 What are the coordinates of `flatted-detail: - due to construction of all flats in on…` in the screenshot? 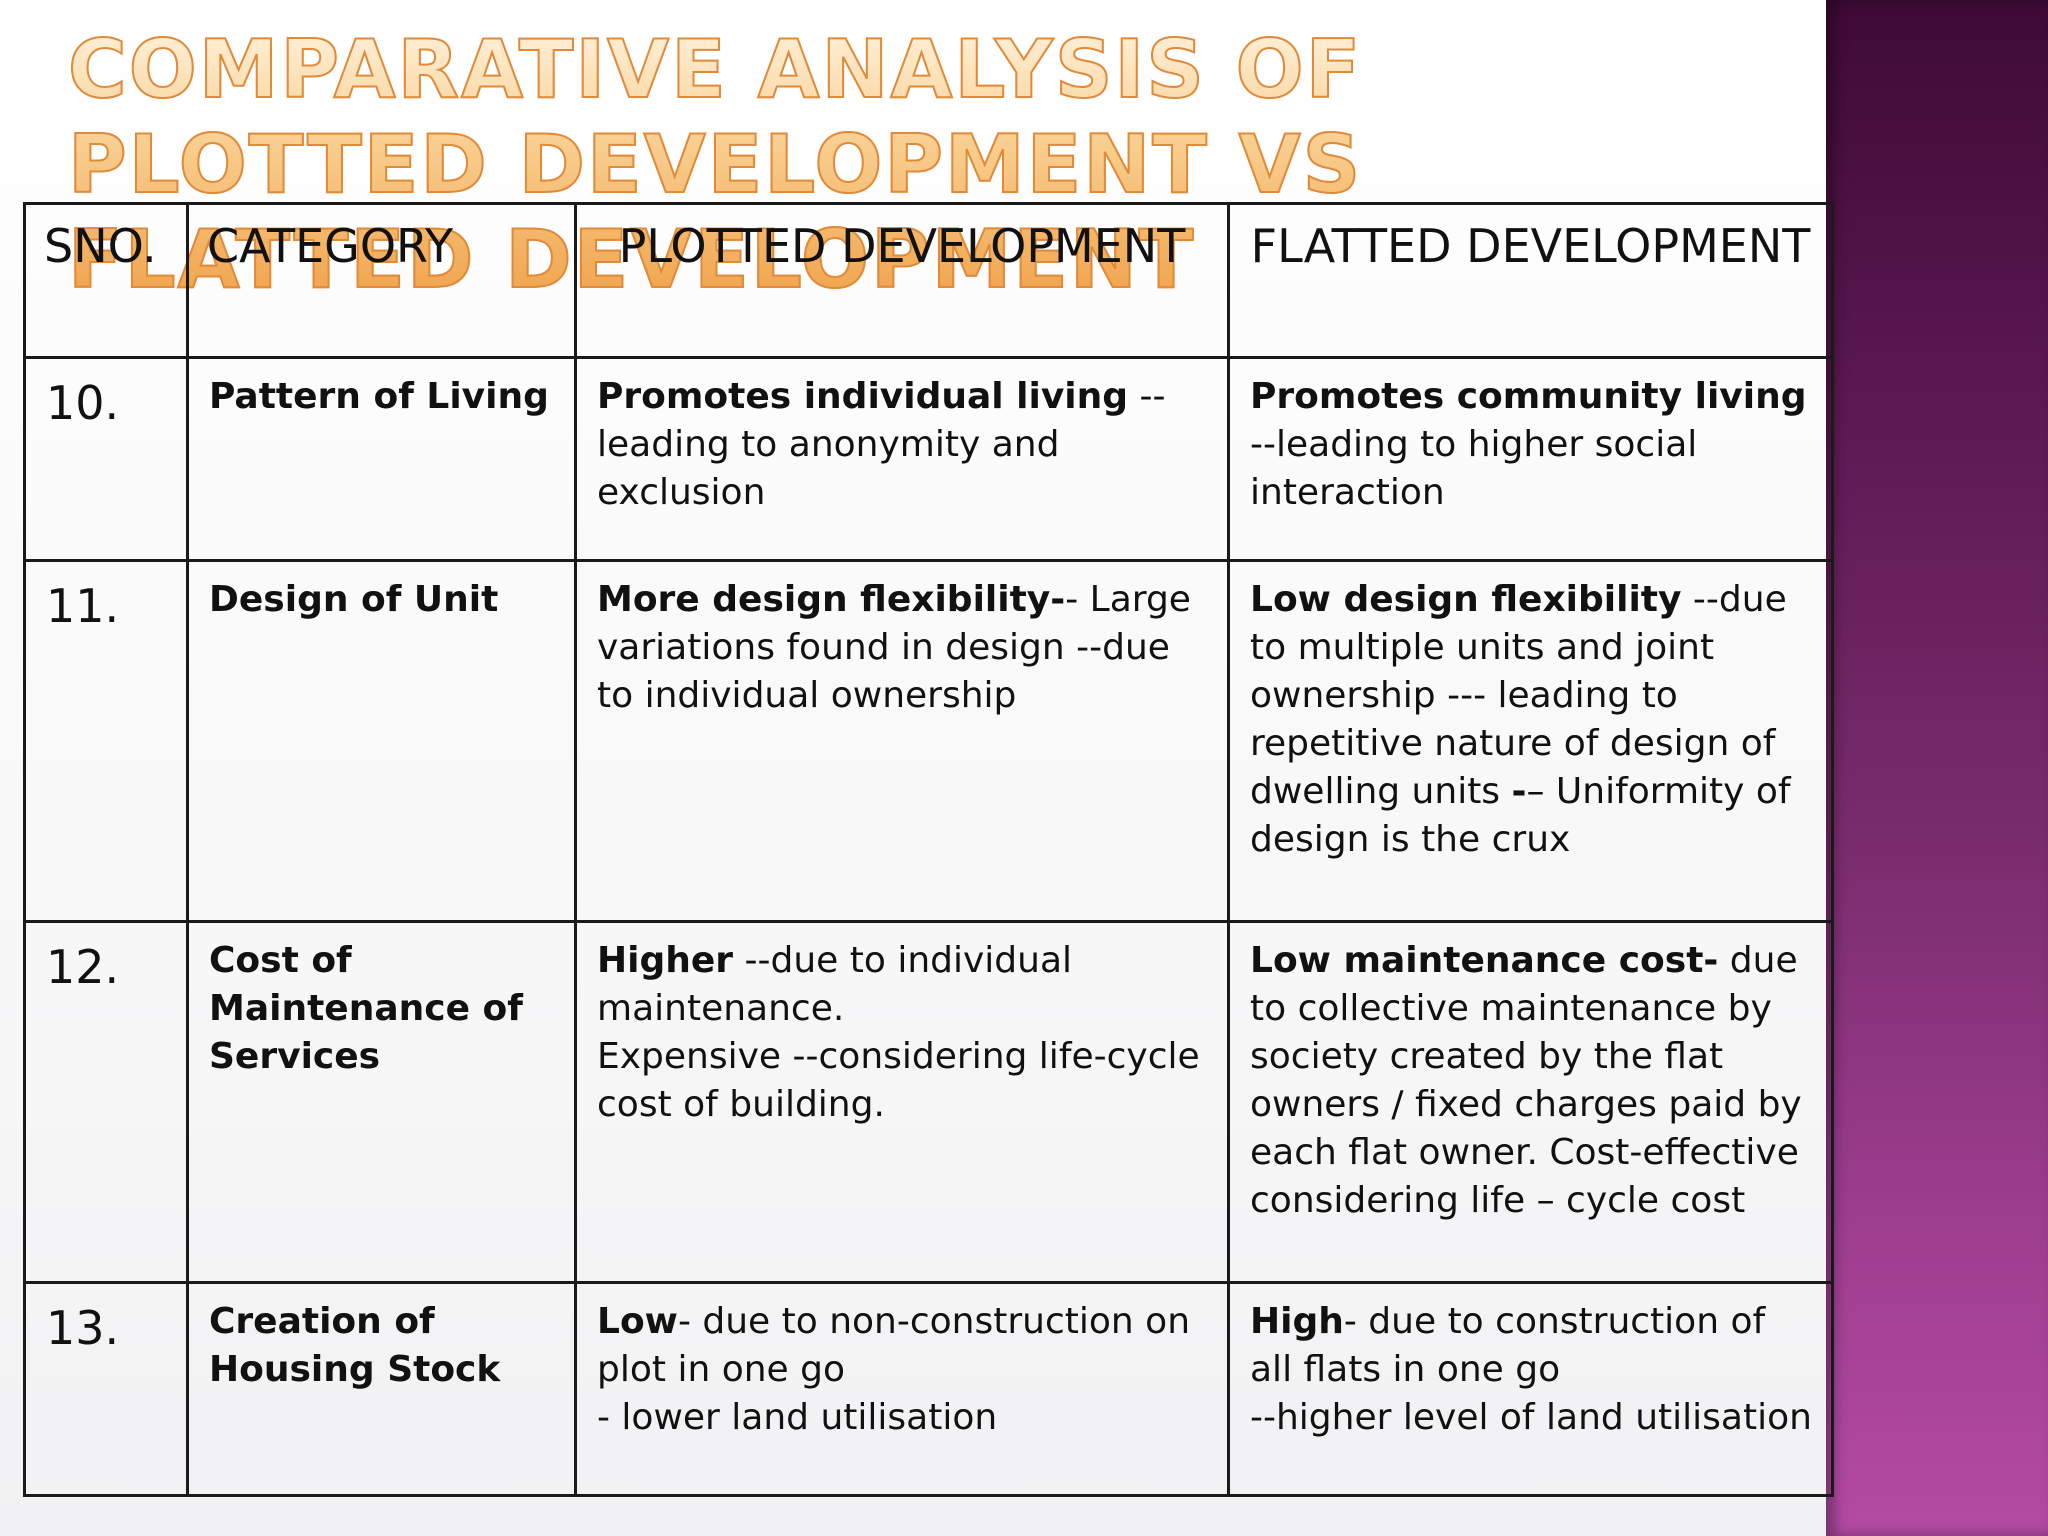 It's located at (1508, 1345).